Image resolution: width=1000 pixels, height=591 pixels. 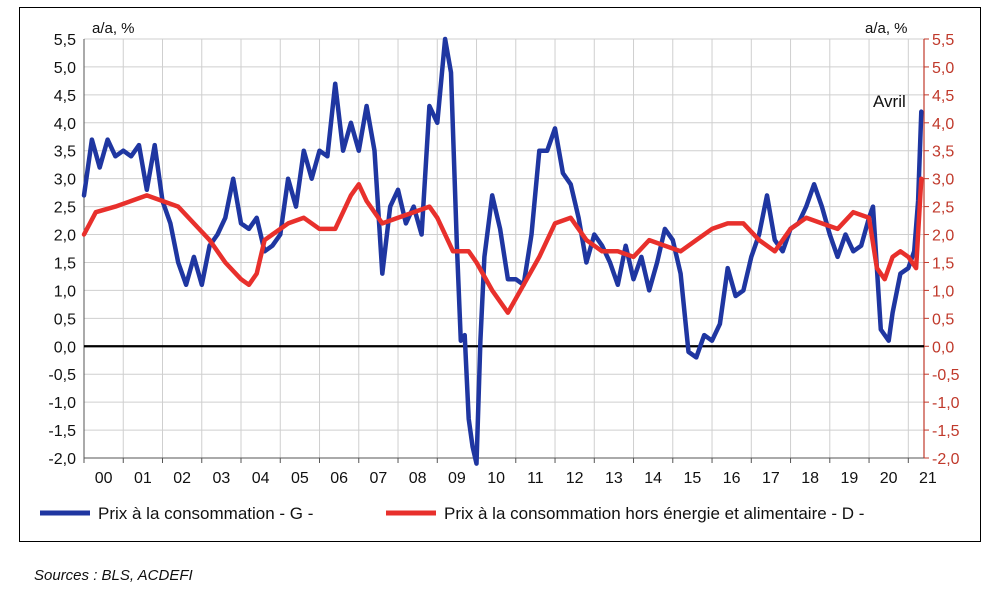 What do you see at coordinates (943, 208) in the screenshot?
I see `y-tick-label-right: 2,5` at bounding box center [943, 208].